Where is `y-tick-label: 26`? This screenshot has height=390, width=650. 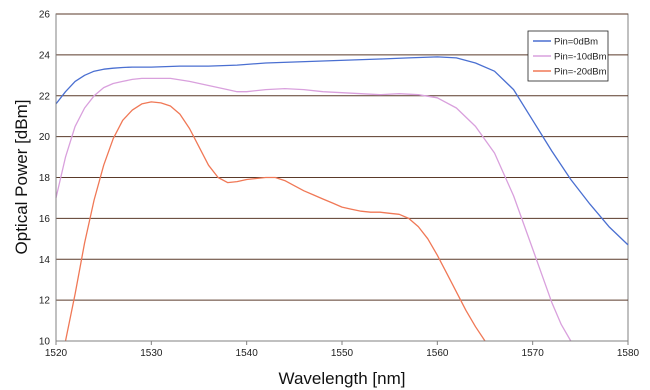
y-tick-label: 26 is located at coordinates (45, 15).